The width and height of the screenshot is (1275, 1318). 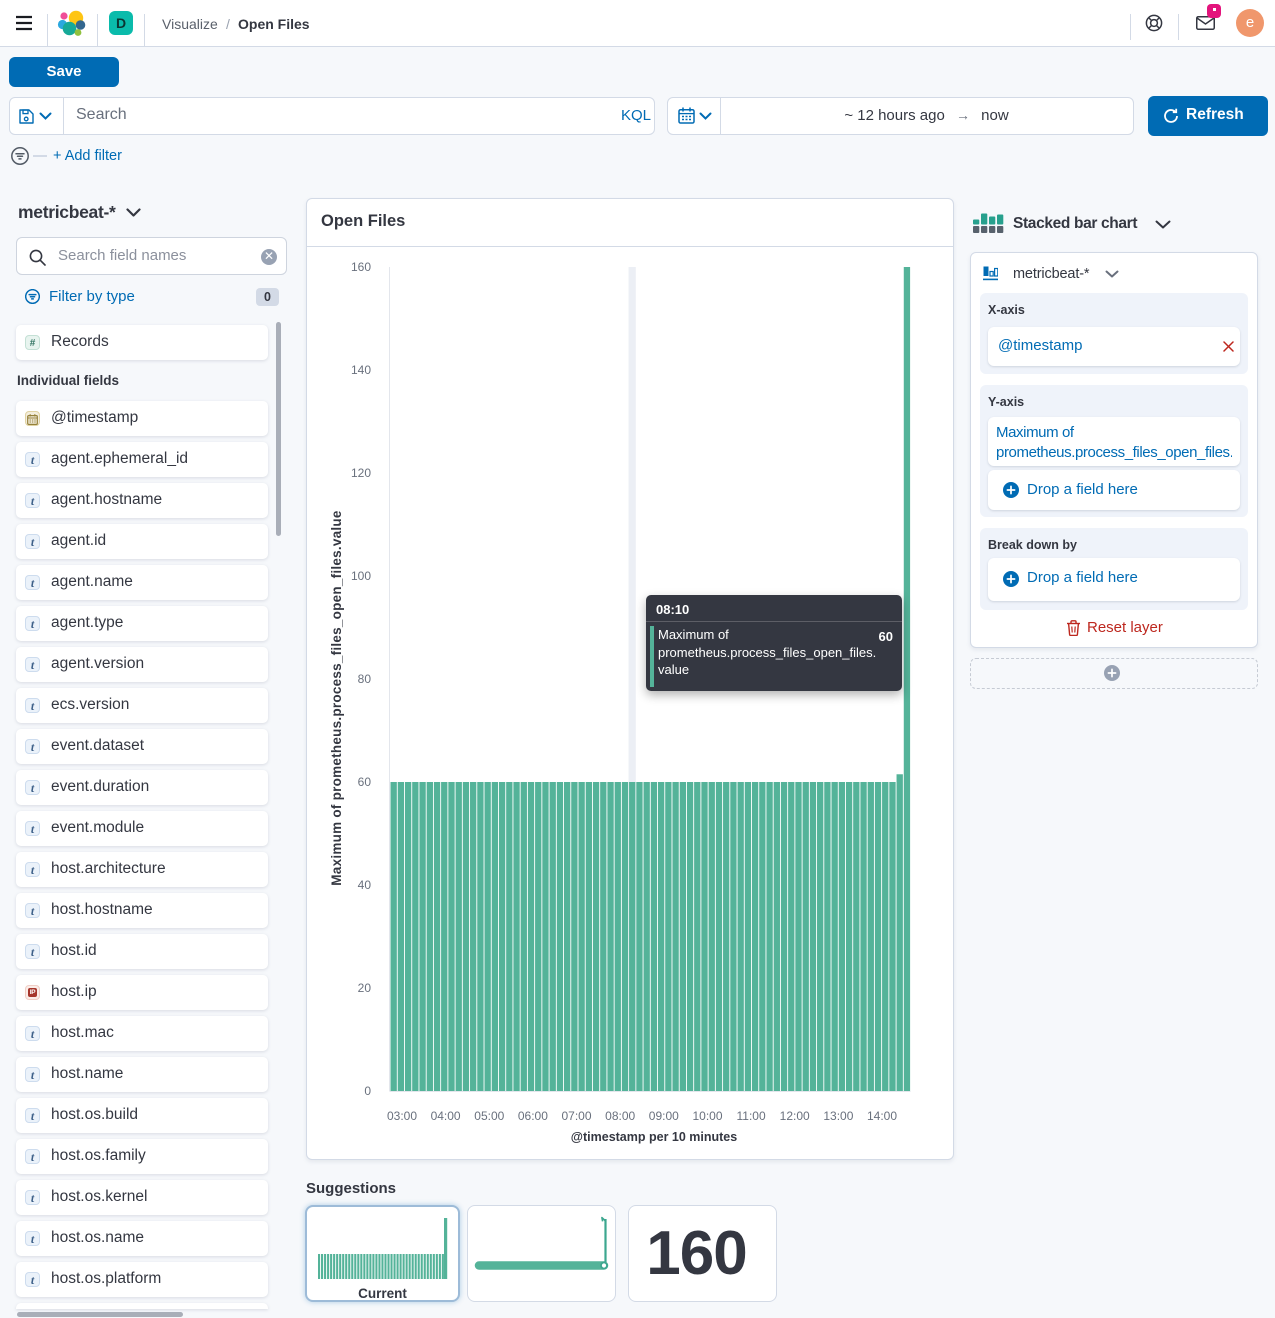 What do you see at coordinates (620, 1116) in the screenshot?
I see `svg-text: 08:00` at bounding box center [620, 1116].